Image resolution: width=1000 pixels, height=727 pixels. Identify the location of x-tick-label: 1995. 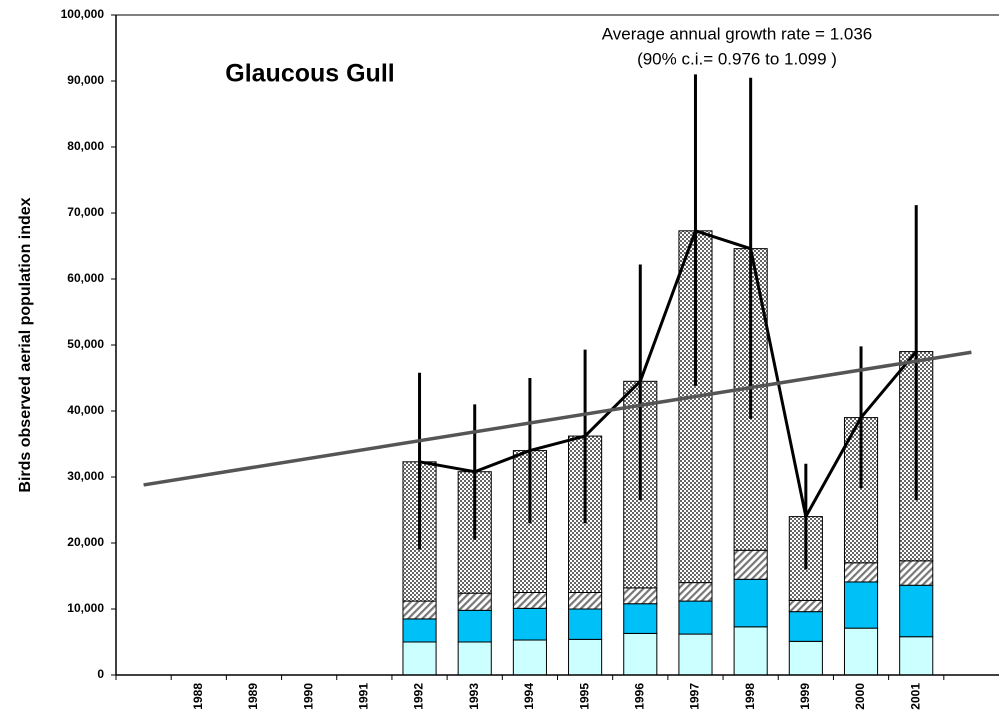
(584, 696).